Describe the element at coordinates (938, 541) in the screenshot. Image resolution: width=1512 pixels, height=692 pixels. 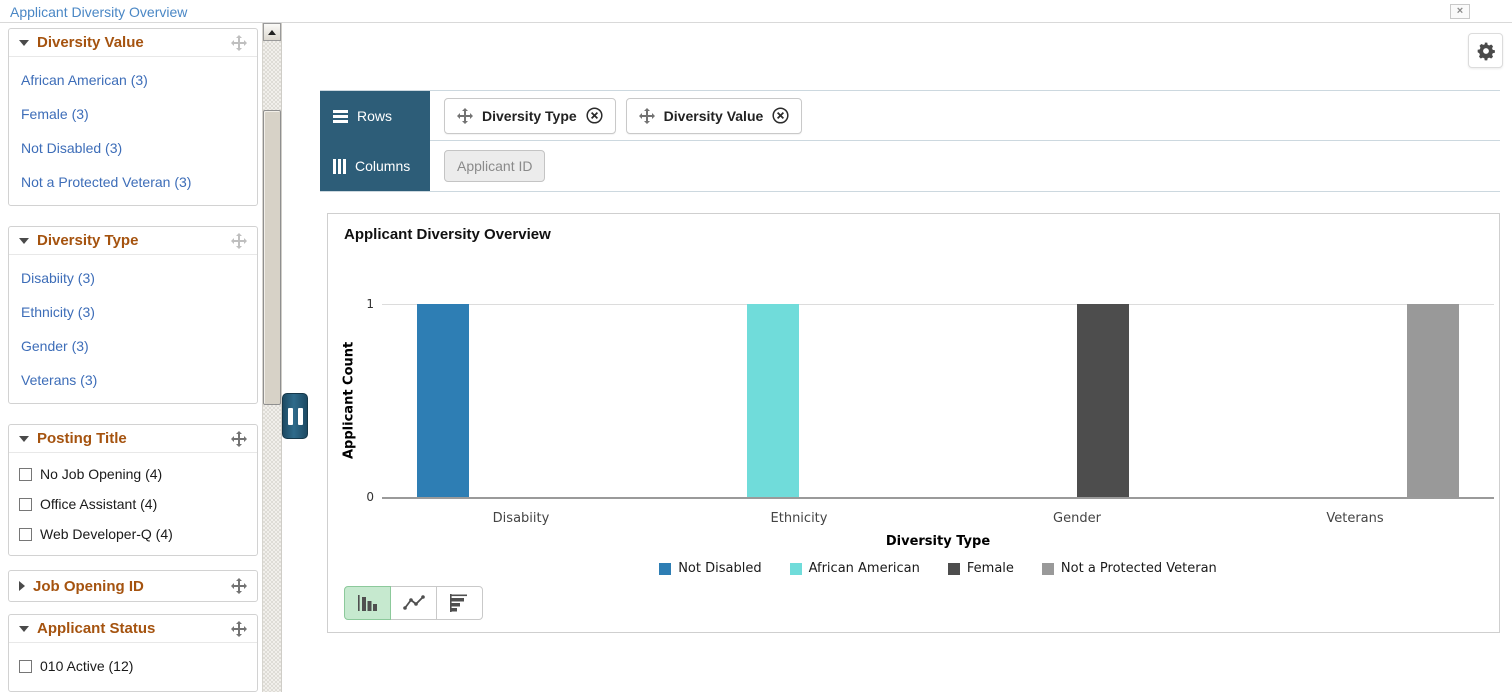
I see `x-axis-title: Diversity Type` at that location.